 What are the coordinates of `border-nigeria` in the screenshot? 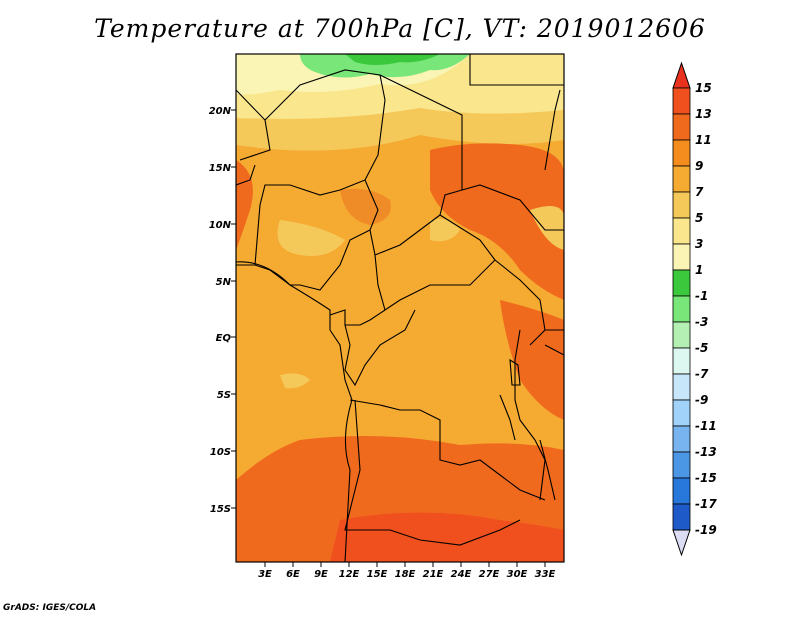 It's located at (307, 235).